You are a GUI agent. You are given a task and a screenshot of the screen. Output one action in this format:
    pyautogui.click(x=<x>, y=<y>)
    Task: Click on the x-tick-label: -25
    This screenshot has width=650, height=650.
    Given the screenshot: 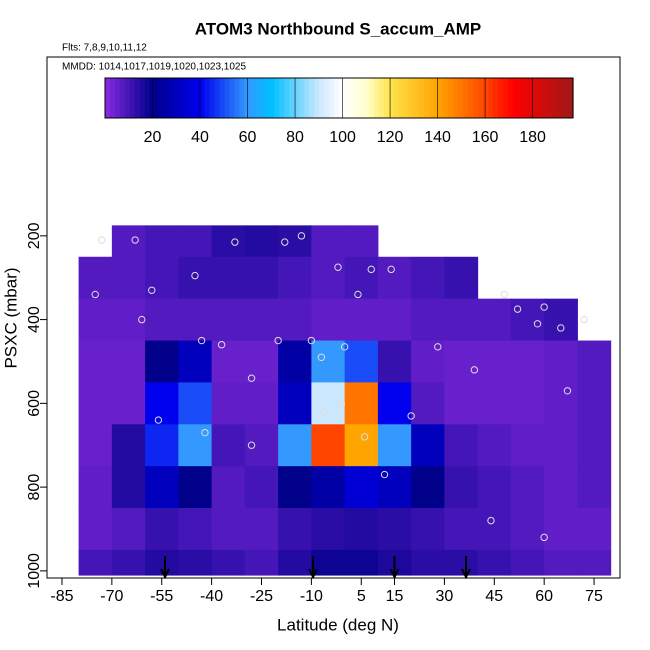 What is the action you would take?
    pyautogui.click(x=261, y=596)
    